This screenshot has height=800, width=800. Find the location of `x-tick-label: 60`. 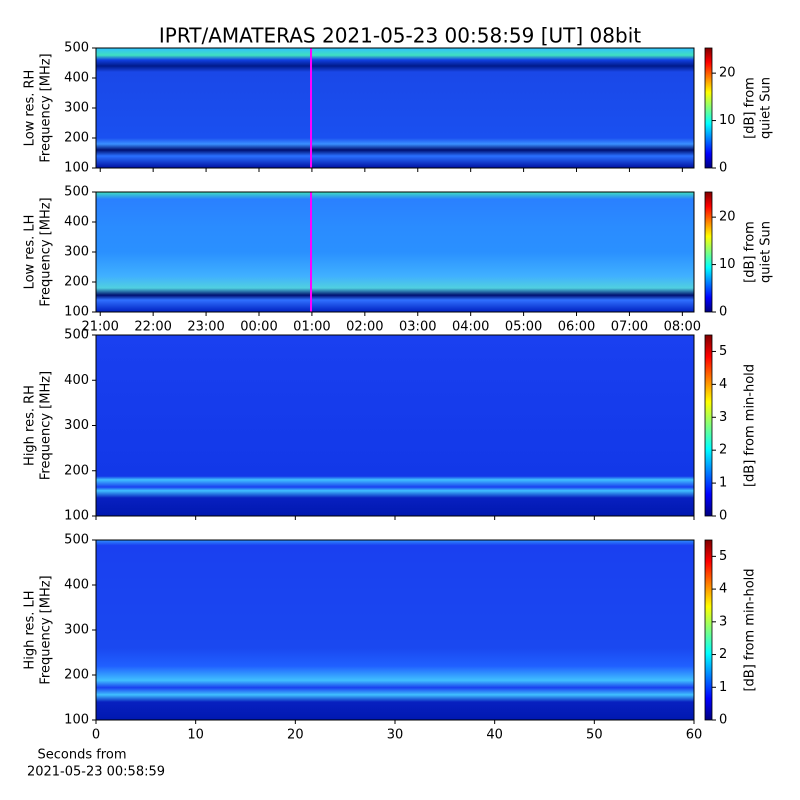

x-tick-label: 60 is located at coordinates (694, 735).